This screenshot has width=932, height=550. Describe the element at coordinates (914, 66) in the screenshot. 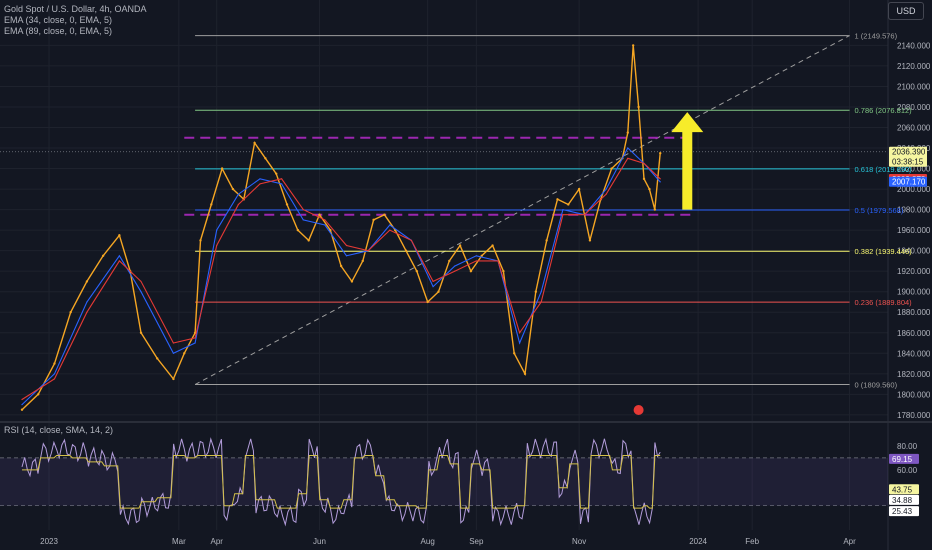

I see `y-tick-label: 2120.000` at that location.